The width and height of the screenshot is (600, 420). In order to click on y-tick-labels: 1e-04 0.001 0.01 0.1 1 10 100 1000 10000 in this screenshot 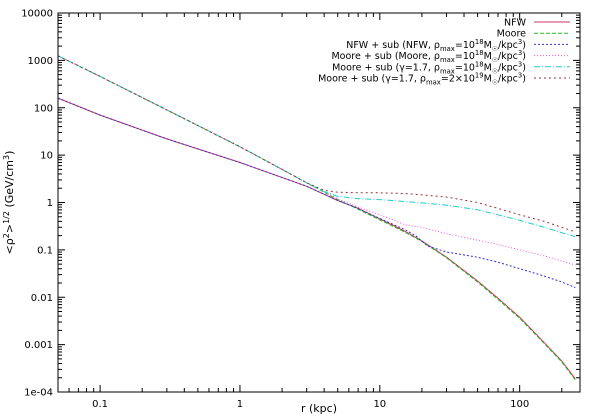, I will do `click(37, 204)`.